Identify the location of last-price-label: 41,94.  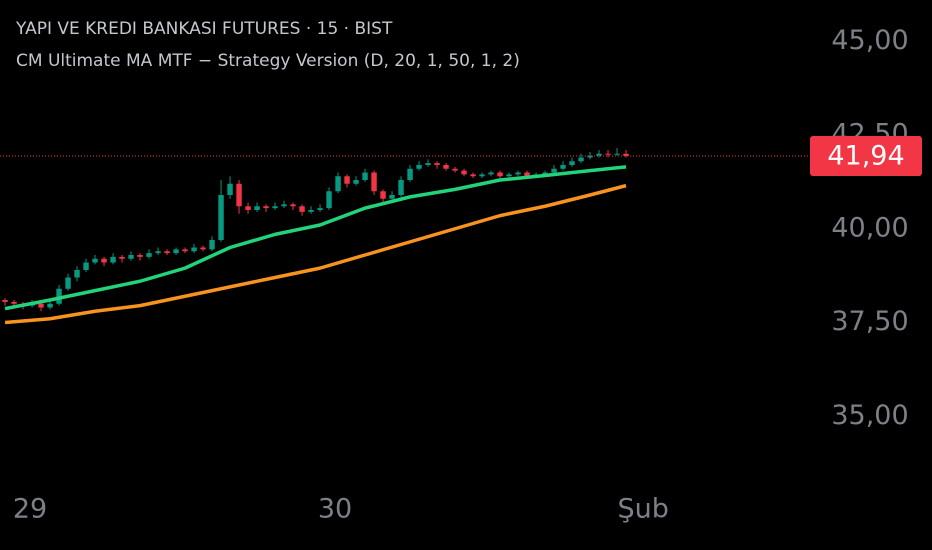
(865, 156).